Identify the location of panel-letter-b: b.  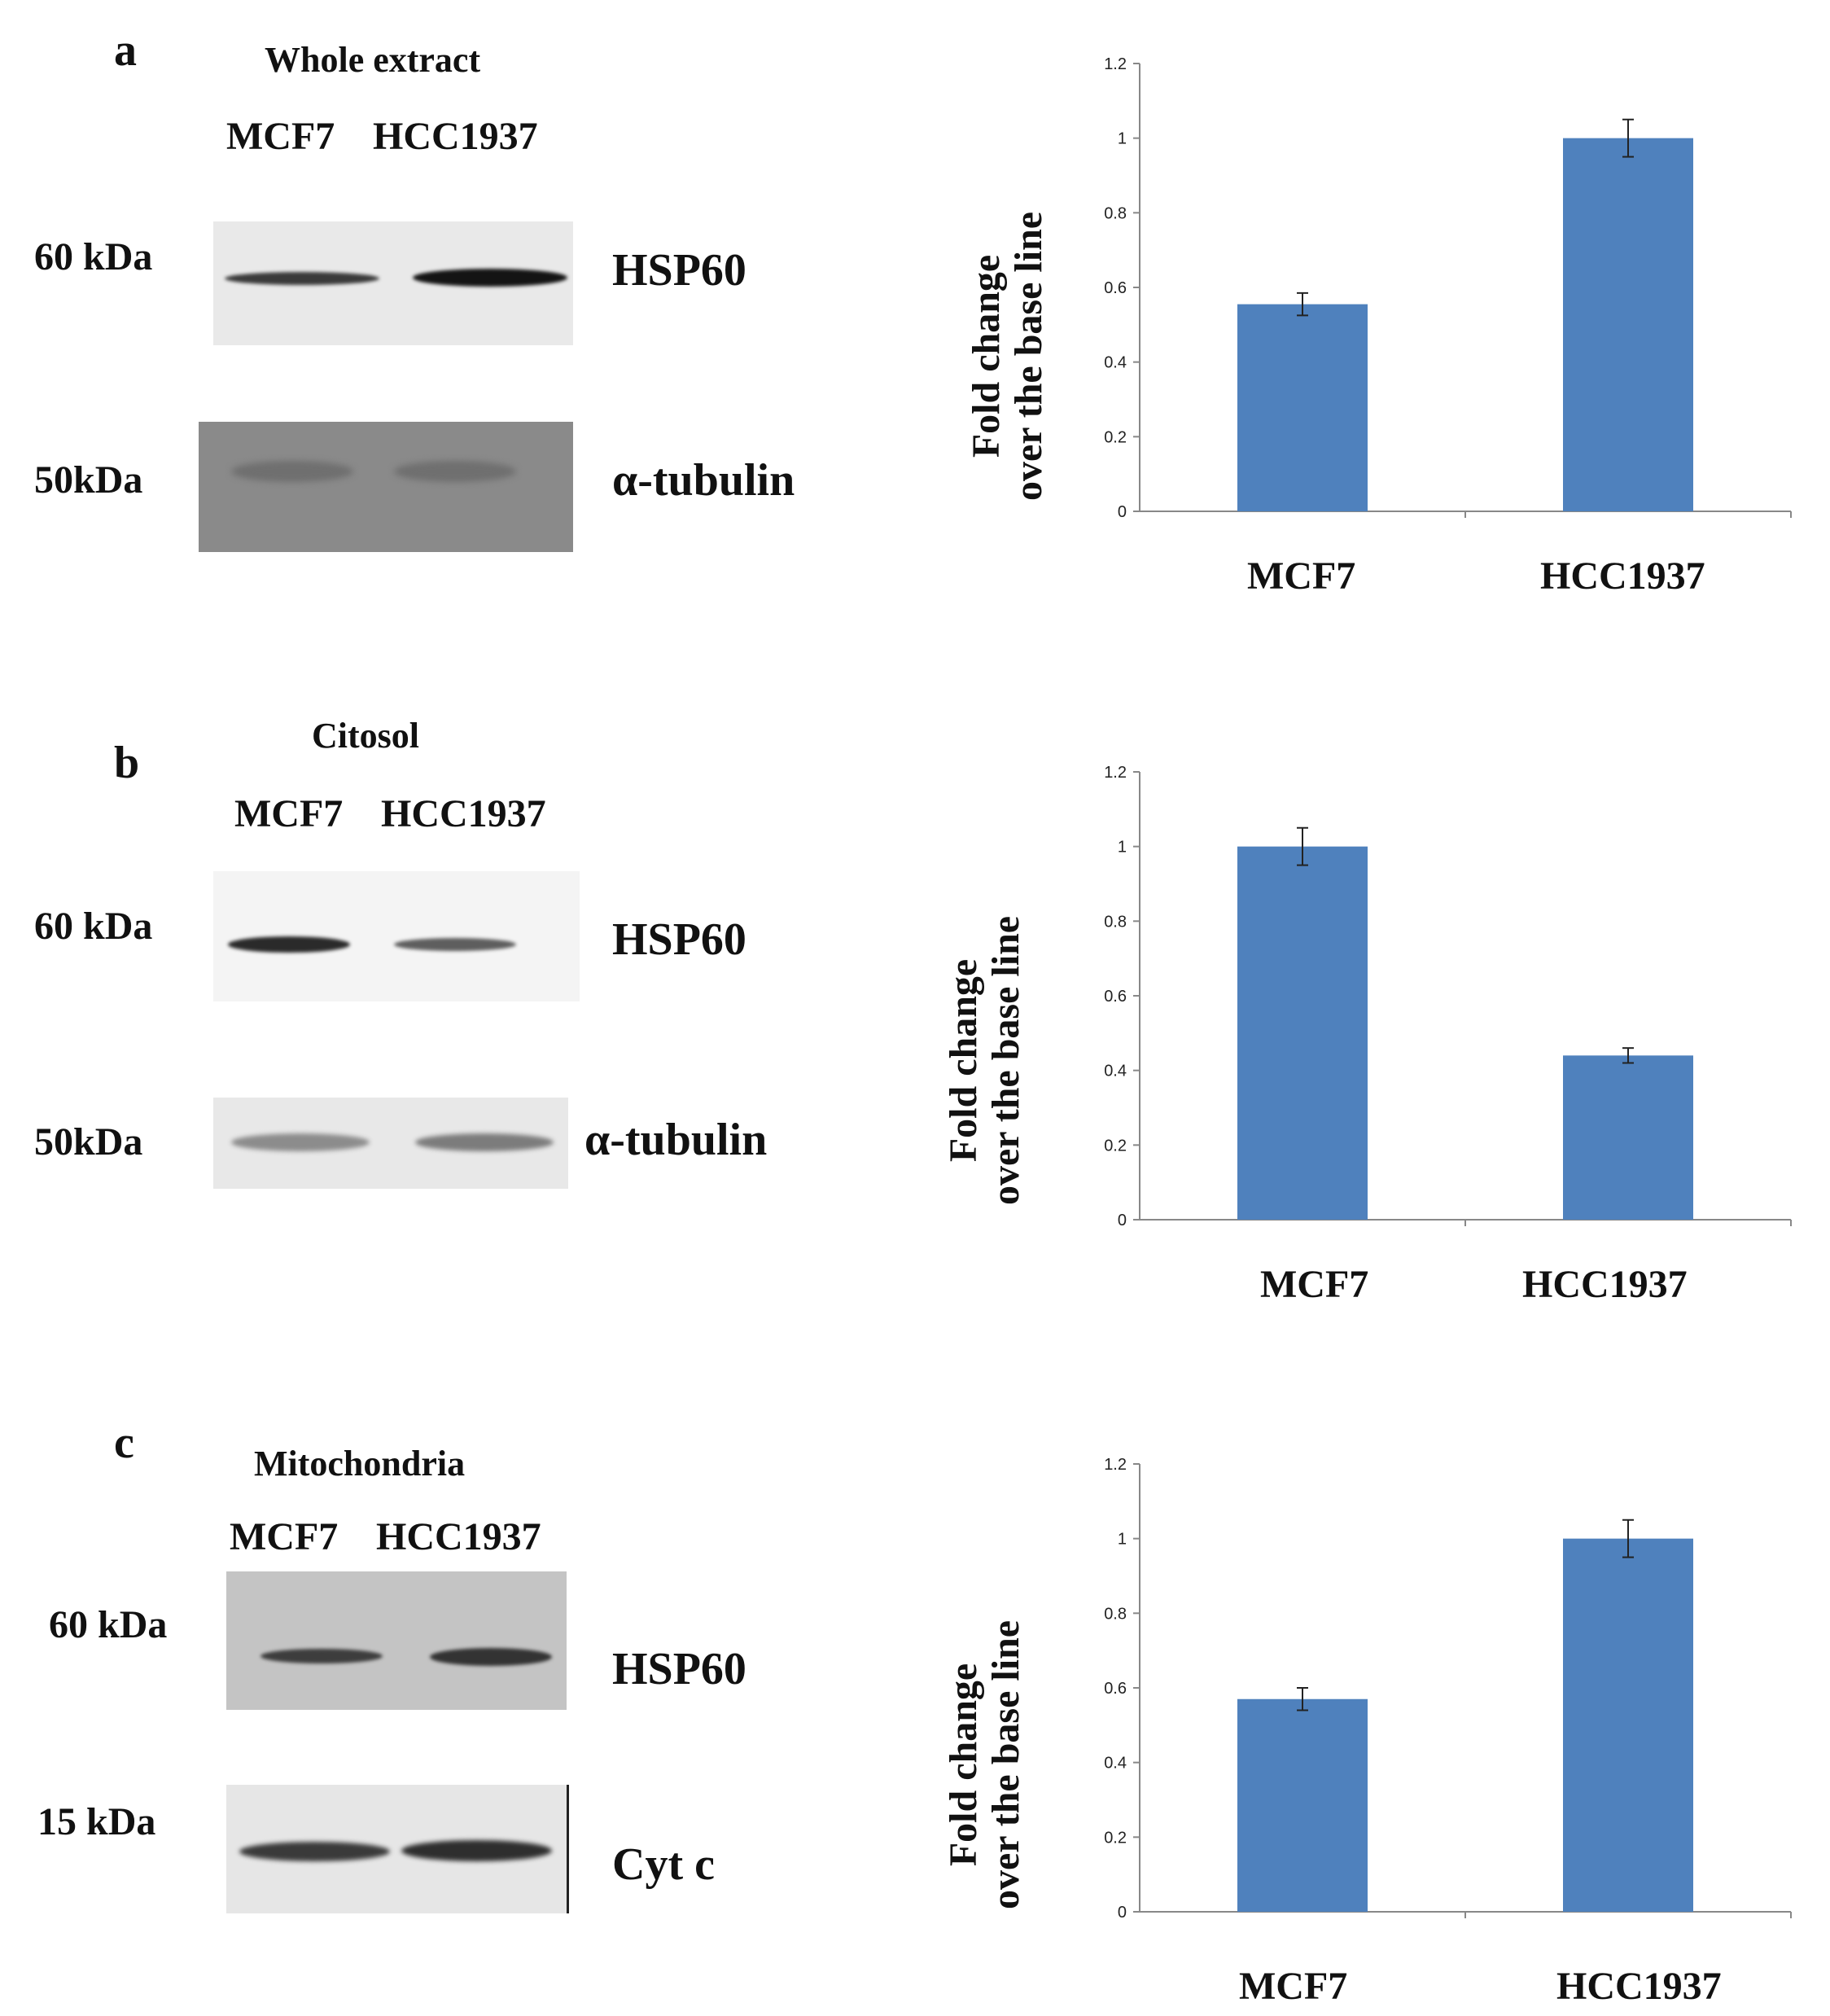
(127, 763).